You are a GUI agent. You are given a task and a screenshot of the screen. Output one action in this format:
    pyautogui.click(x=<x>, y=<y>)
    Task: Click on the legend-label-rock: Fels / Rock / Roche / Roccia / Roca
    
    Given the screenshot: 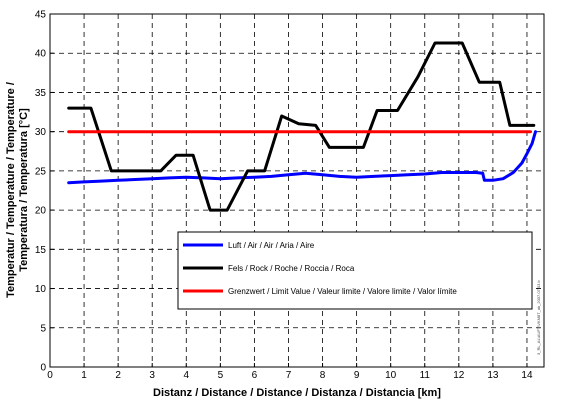 What is the action you would take?
    pyautogui.click(x=291, y=268)
    